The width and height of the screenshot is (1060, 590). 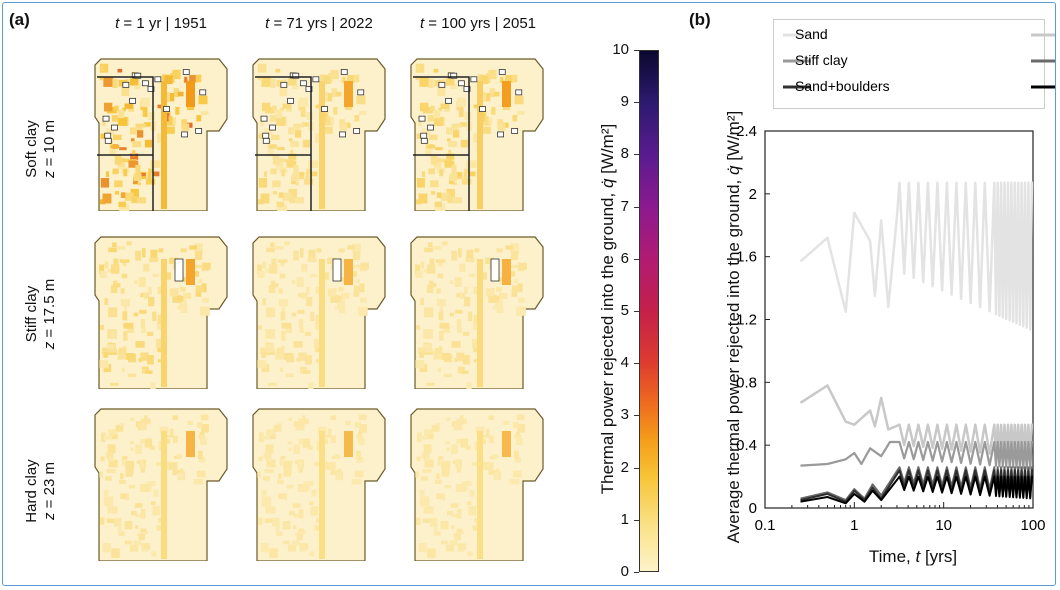 What do you see at coordinates (811, 34) in the screenshot?
I see `legend-label: Sand` at bounding box center [811, 34].